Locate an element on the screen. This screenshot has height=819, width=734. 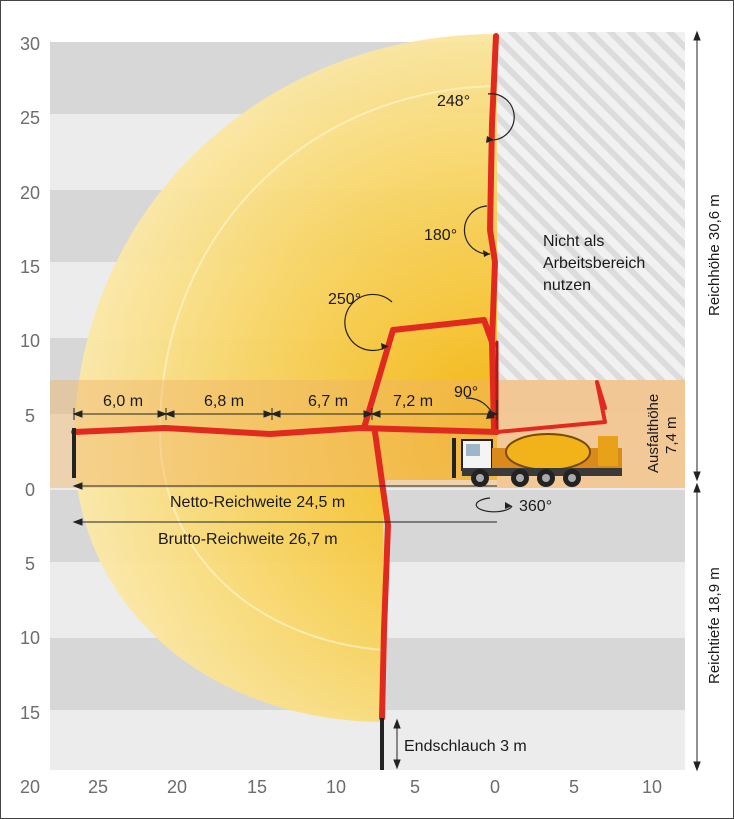
gross-reach-line is located at coordinates (284, 522).